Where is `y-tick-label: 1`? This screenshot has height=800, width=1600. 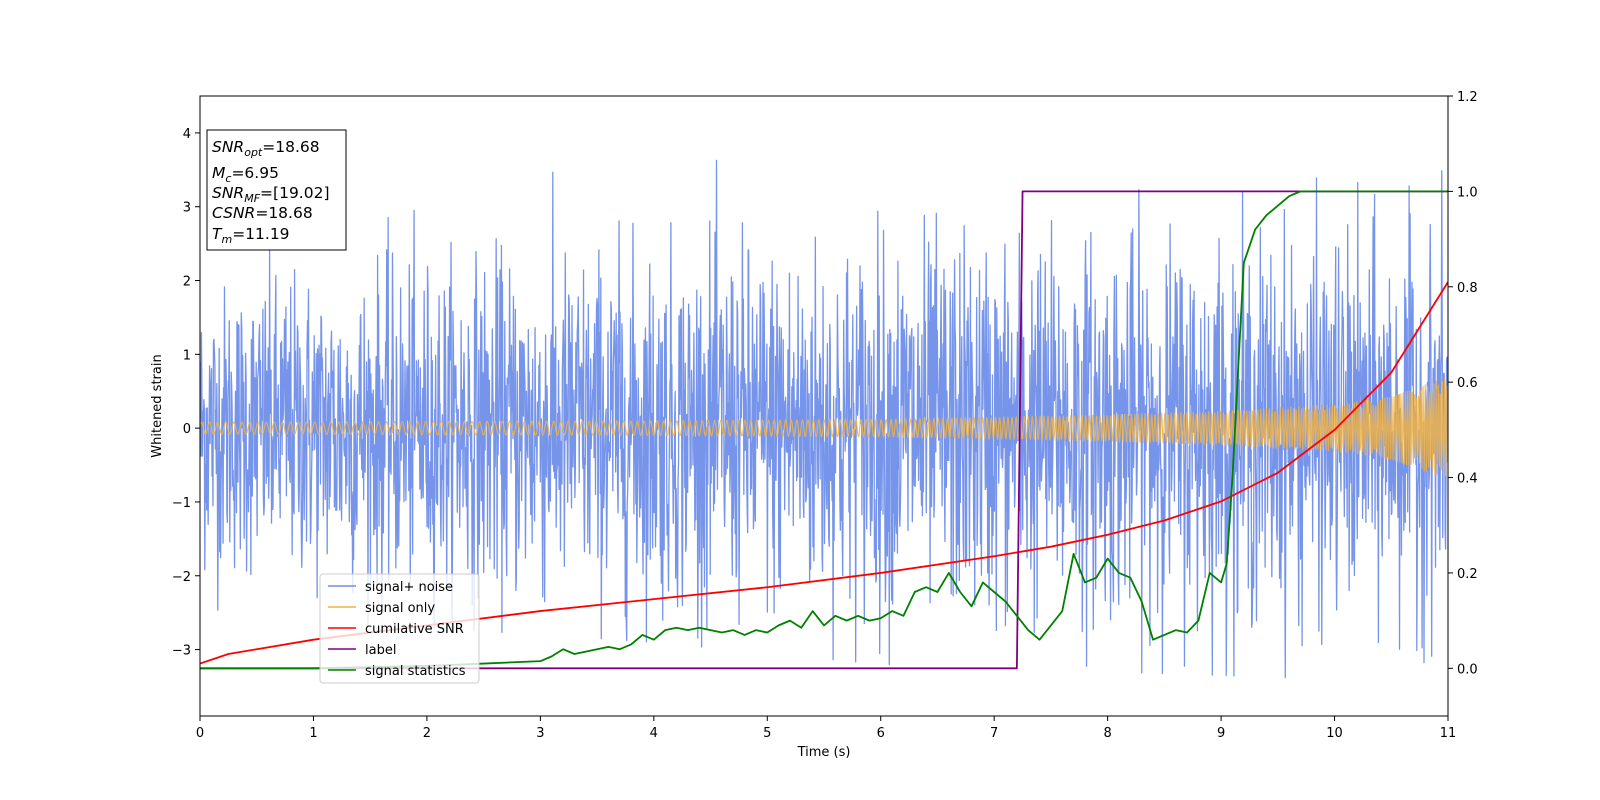 y-tick-label: 1 is located at coordinates (187, 355).